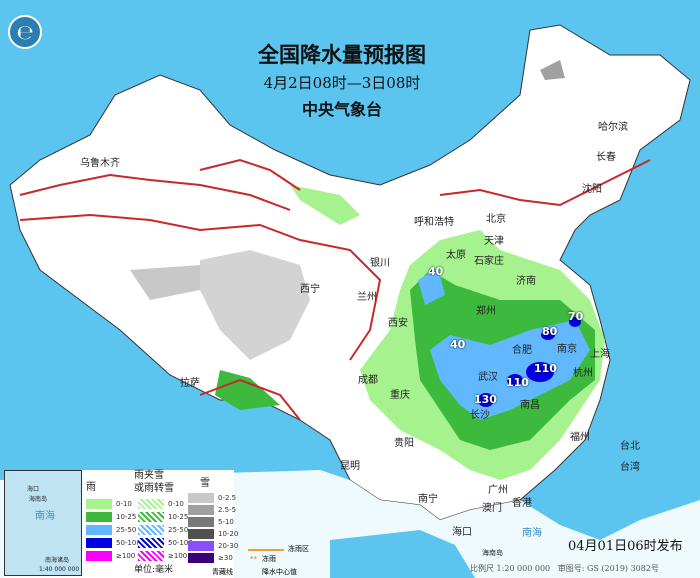 The width and height of the screenshot is (700, 578). What do you see at coordinates (57, 560) in the screenshot?
I see `inset-note: 南海诸岛` at bounding box center [57, 560].